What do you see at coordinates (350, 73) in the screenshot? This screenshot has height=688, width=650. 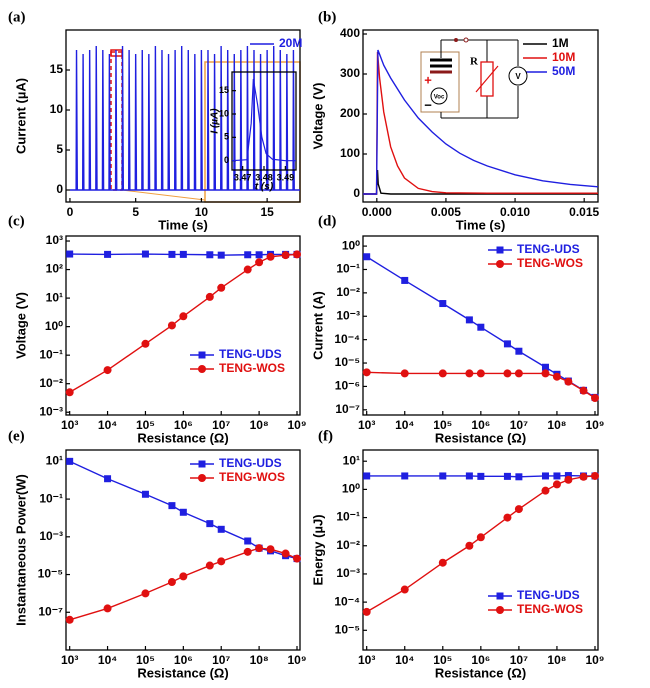 I see `y-tick-label: 300` at bounding box center [350, 73].